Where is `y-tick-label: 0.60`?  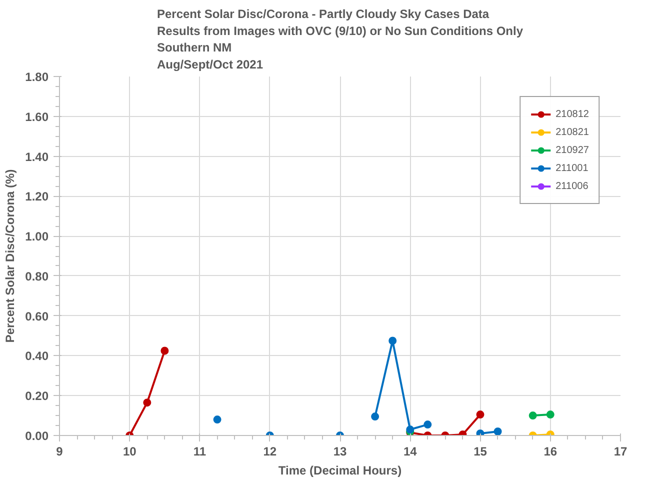 y-tick-label: 0.60 is located at coordinates (37, 316).